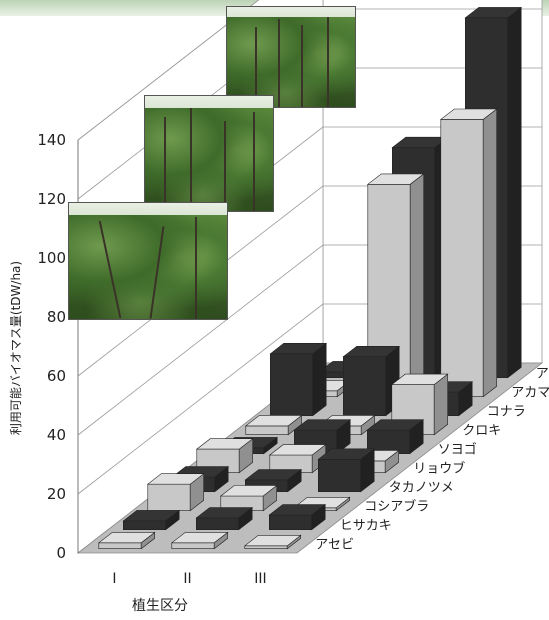 The image size is (549, 620). I want to click on forest-photo-inset-II, so click(209, 153).